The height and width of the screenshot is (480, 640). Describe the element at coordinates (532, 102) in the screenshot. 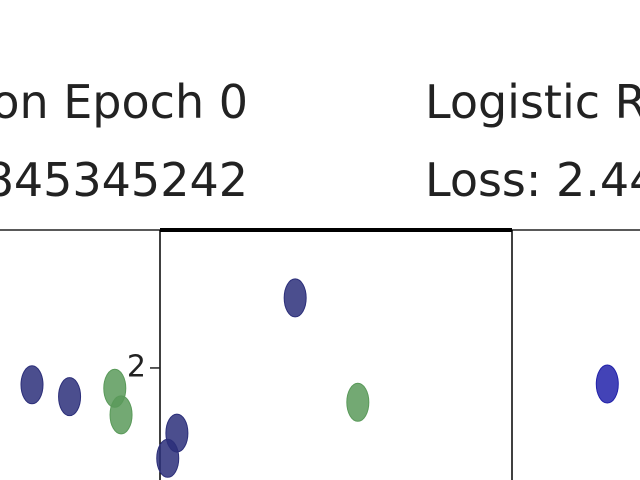

I see `panel-title: Logistic Regr` at that location.